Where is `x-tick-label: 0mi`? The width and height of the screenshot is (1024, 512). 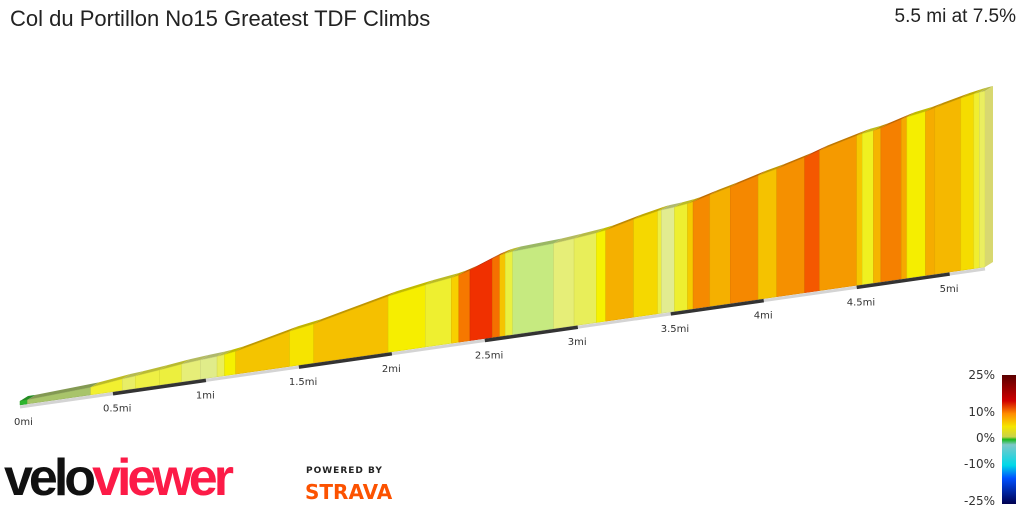 x-tick-label: 0mi is located at coordinates (23, 422).